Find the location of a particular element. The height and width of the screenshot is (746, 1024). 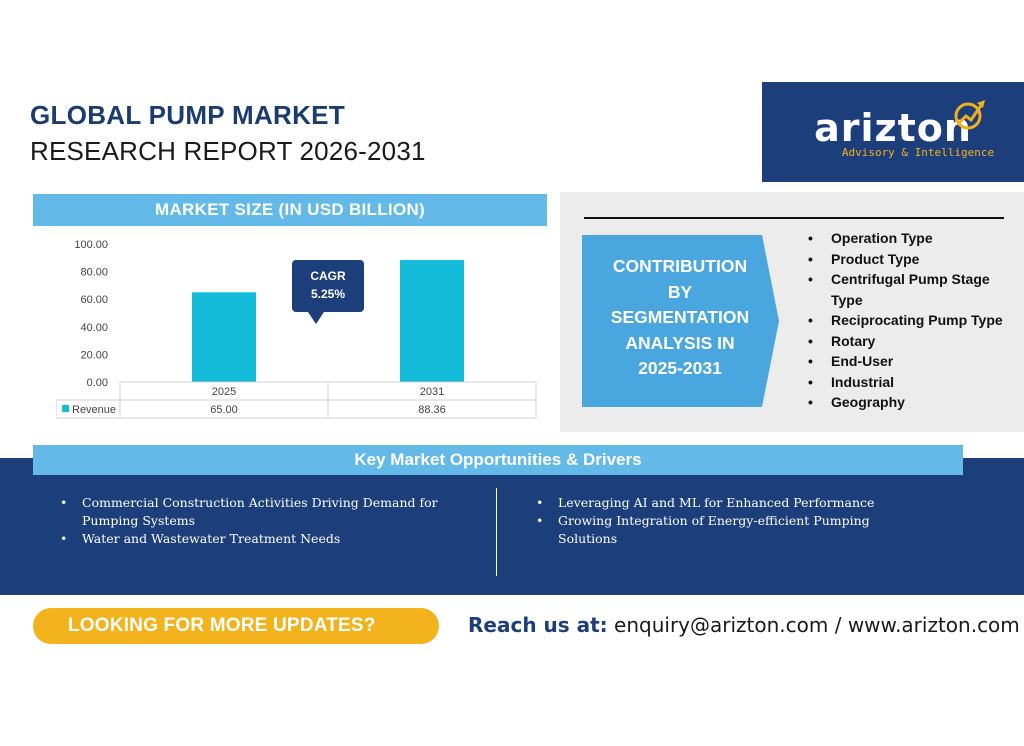

list-item: Industrial is located at coordinates (911, 382).